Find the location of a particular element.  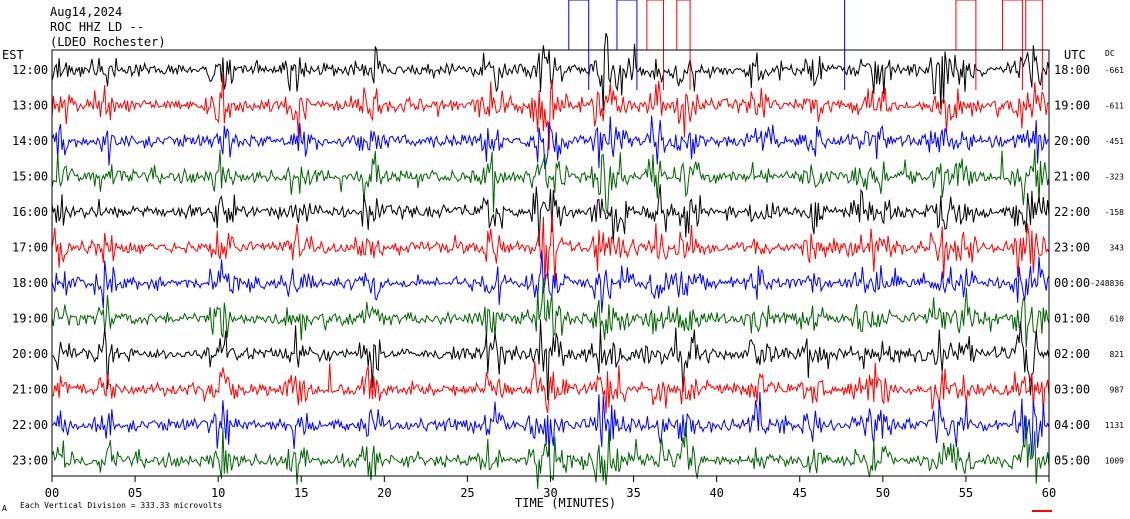

x-tick-label: 55 is located at coordinates (966, 493).